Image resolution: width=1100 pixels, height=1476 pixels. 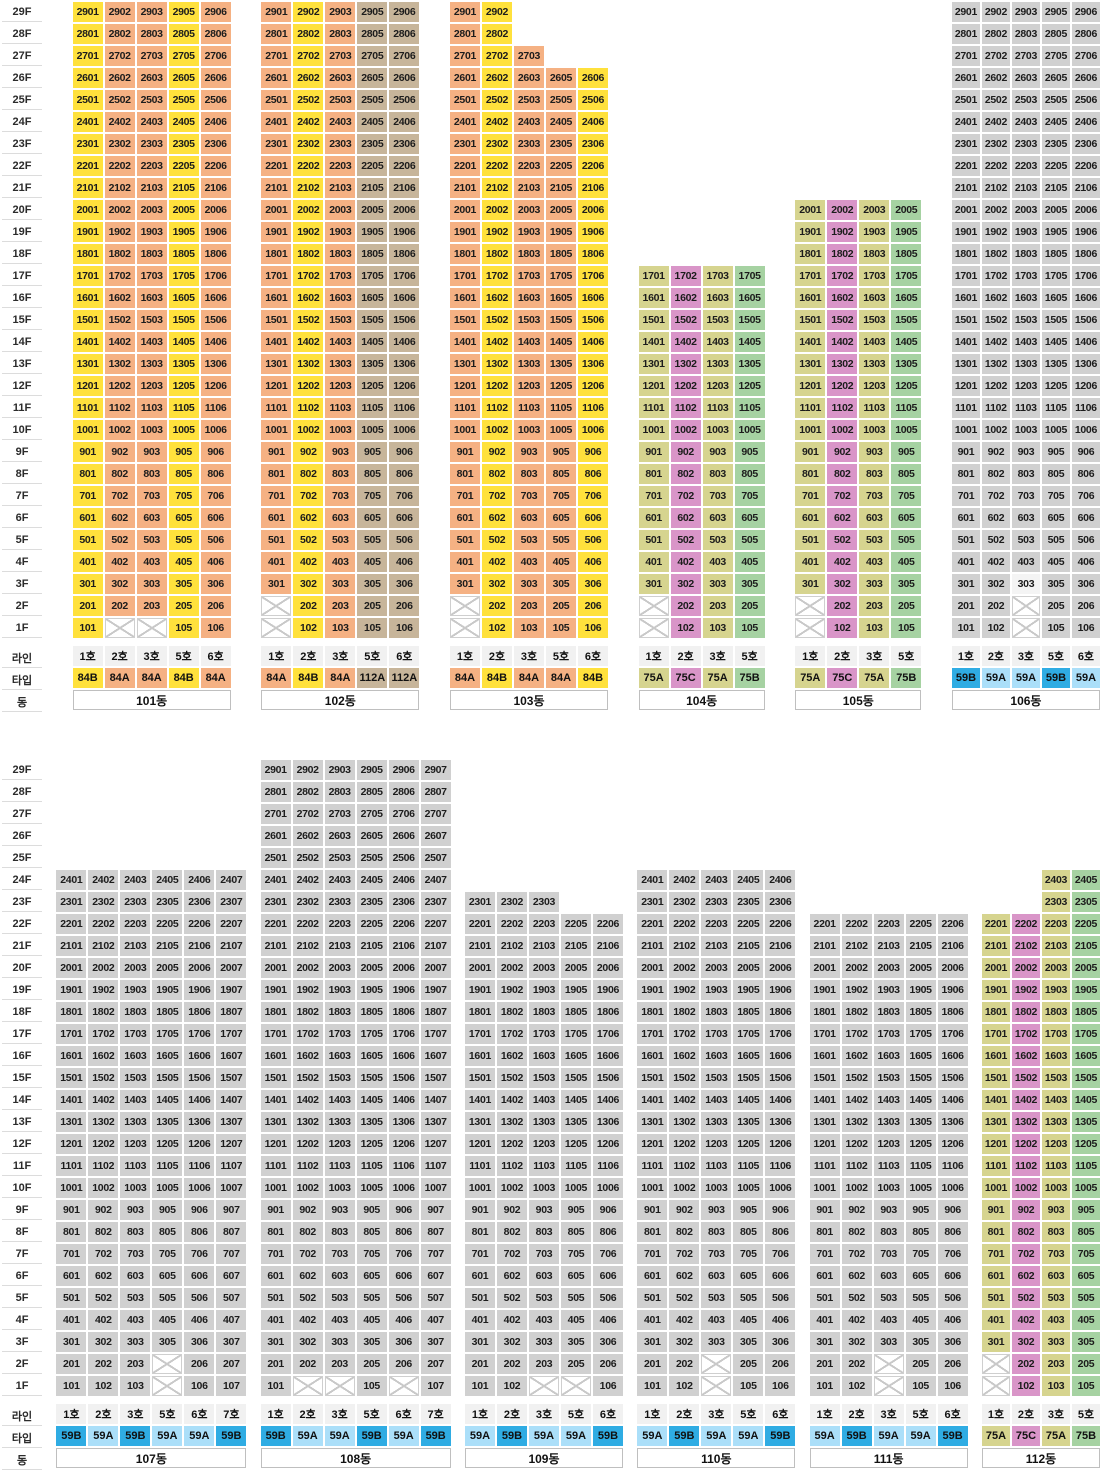 I want to click on unit-cell: 1905, so click(x=371, y=990).